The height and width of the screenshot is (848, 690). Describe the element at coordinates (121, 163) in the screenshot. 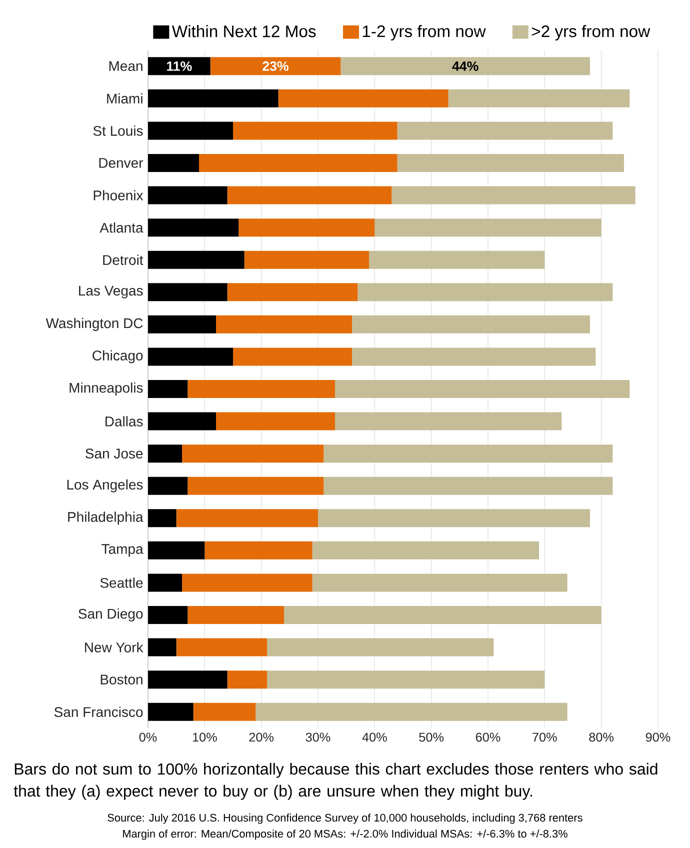

I see `y-tick-label: Denver` at that location.